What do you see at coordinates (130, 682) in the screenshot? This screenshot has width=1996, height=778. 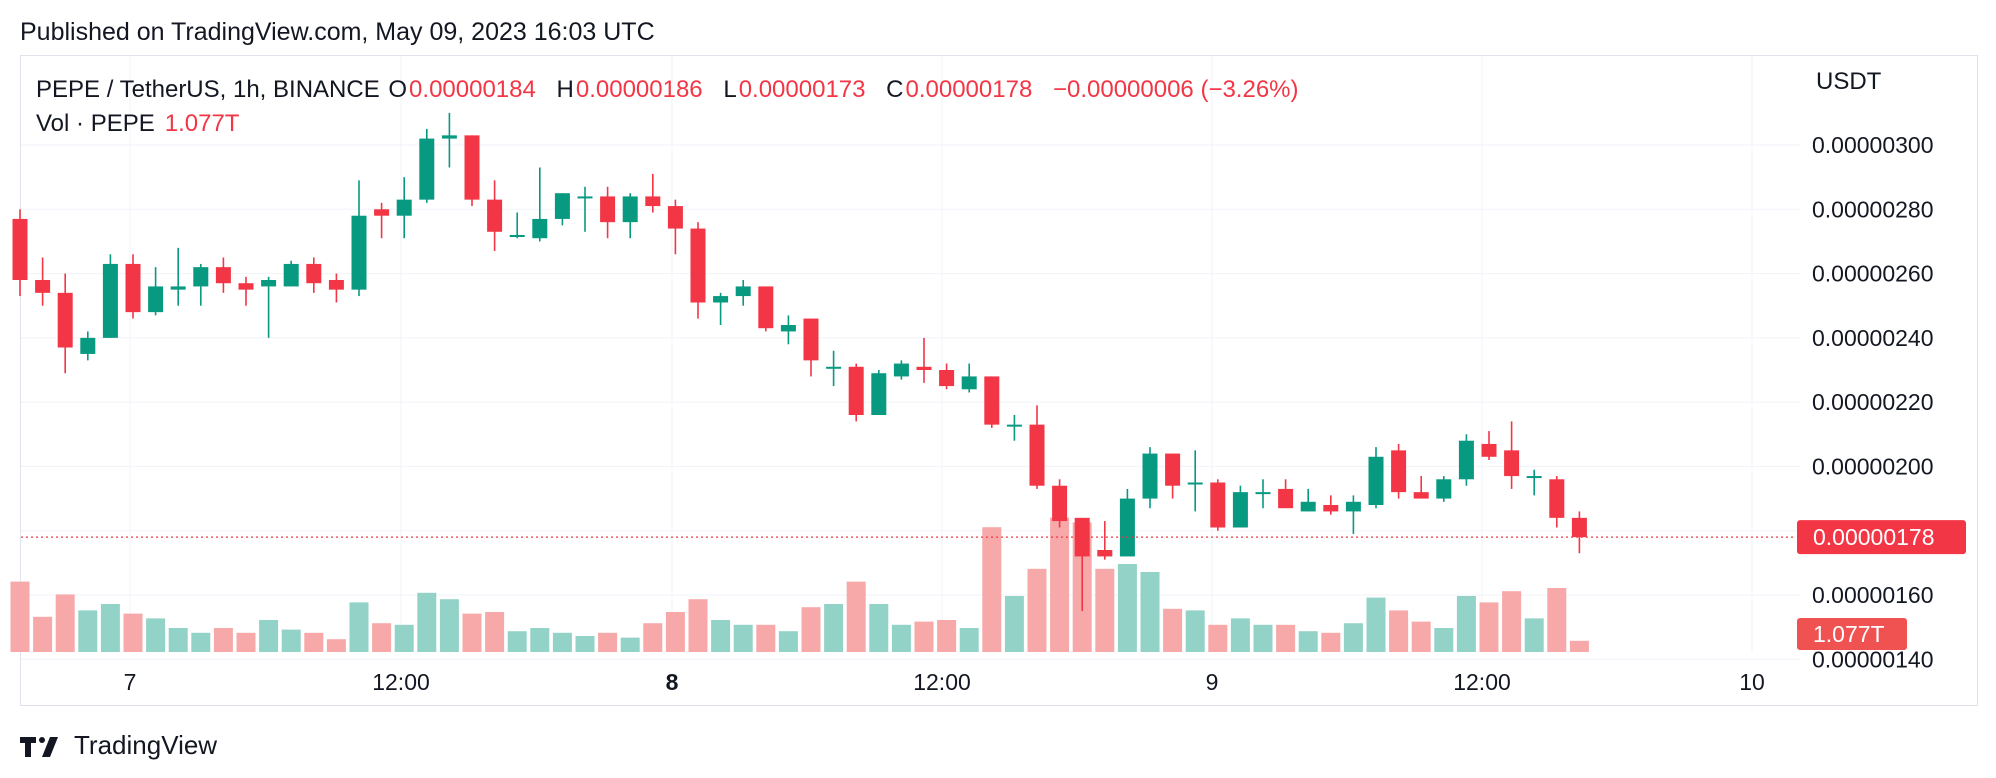 I see `time-tick-label: 7` at bounding box center [130, 682].